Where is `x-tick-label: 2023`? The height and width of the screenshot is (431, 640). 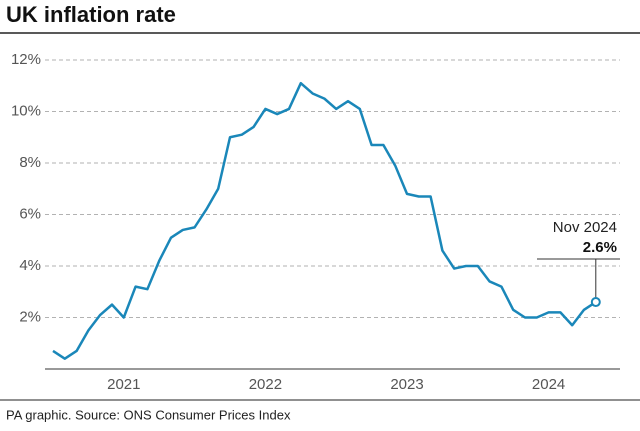 x-tick-label: 2023 is located at coordinates (406, 384).